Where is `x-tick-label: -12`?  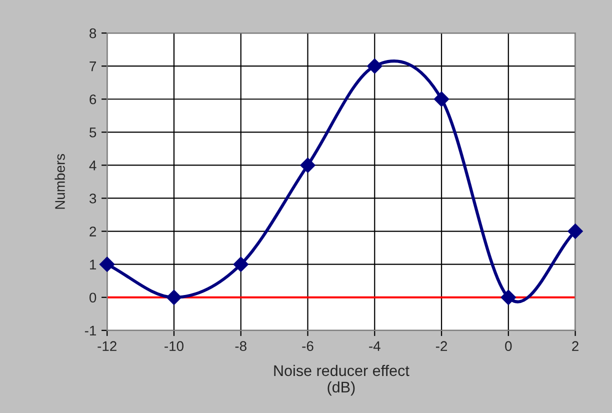 x-tick-label: -12 is located at coordinates (107, 346).